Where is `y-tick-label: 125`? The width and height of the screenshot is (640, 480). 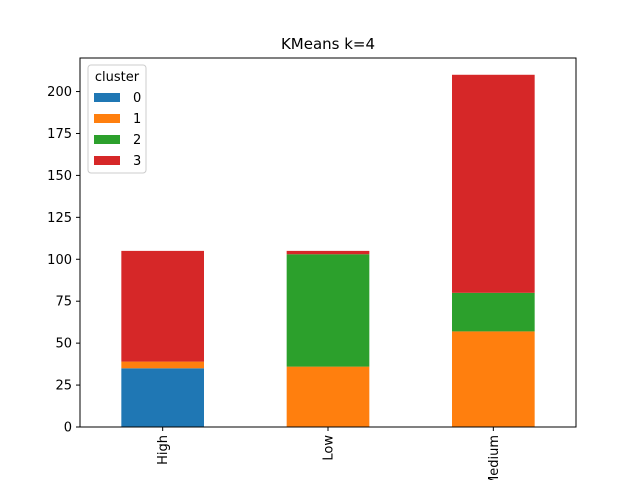 y-tick-label: 125 is located at coordinates (59, 218).